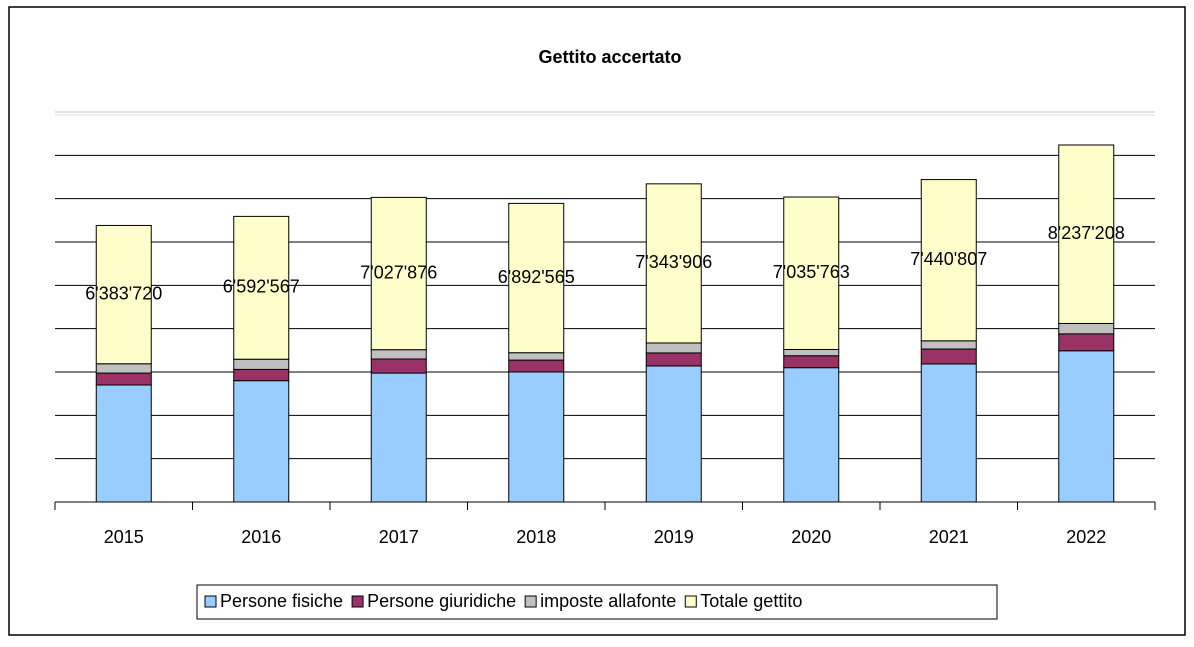  Describe the element at coordinates (609, 57) in the screenshot. I see `chart-title: Gettito accertato` at that location.